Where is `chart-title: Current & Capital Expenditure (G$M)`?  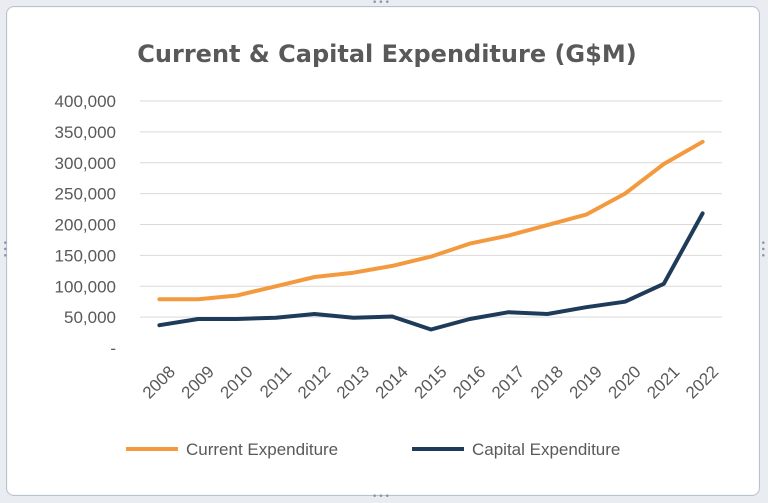
chart-title: Current & Capital Expenditure (G$M) is located at coordinates (386, 54).